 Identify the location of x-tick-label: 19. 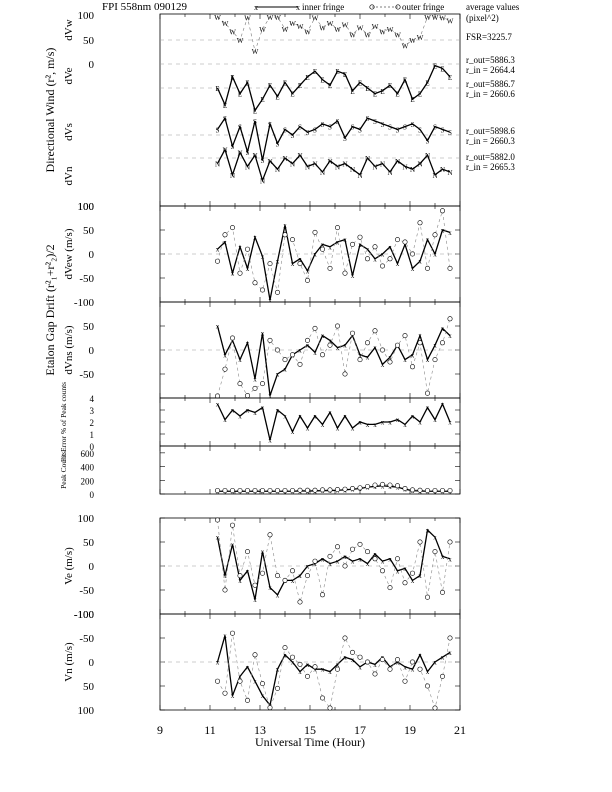
(410, 730).